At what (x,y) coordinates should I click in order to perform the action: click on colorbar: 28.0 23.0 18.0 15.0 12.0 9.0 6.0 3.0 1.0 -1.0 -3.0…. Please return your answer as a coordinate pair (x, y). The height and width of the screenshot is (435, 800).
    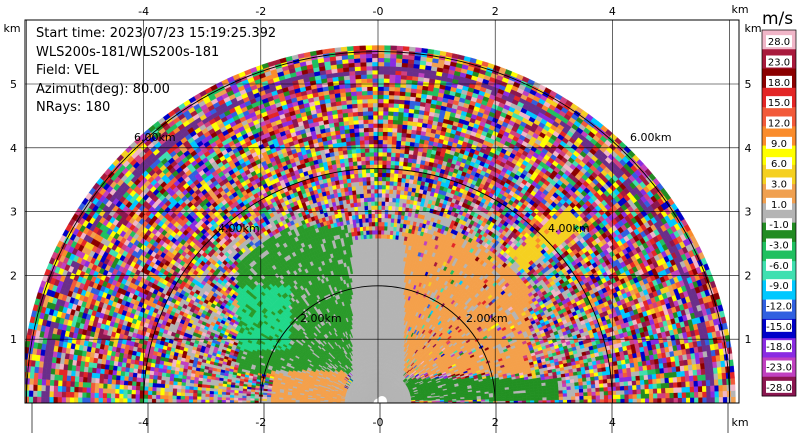
    Looking at the image, I should click on (779, 213).